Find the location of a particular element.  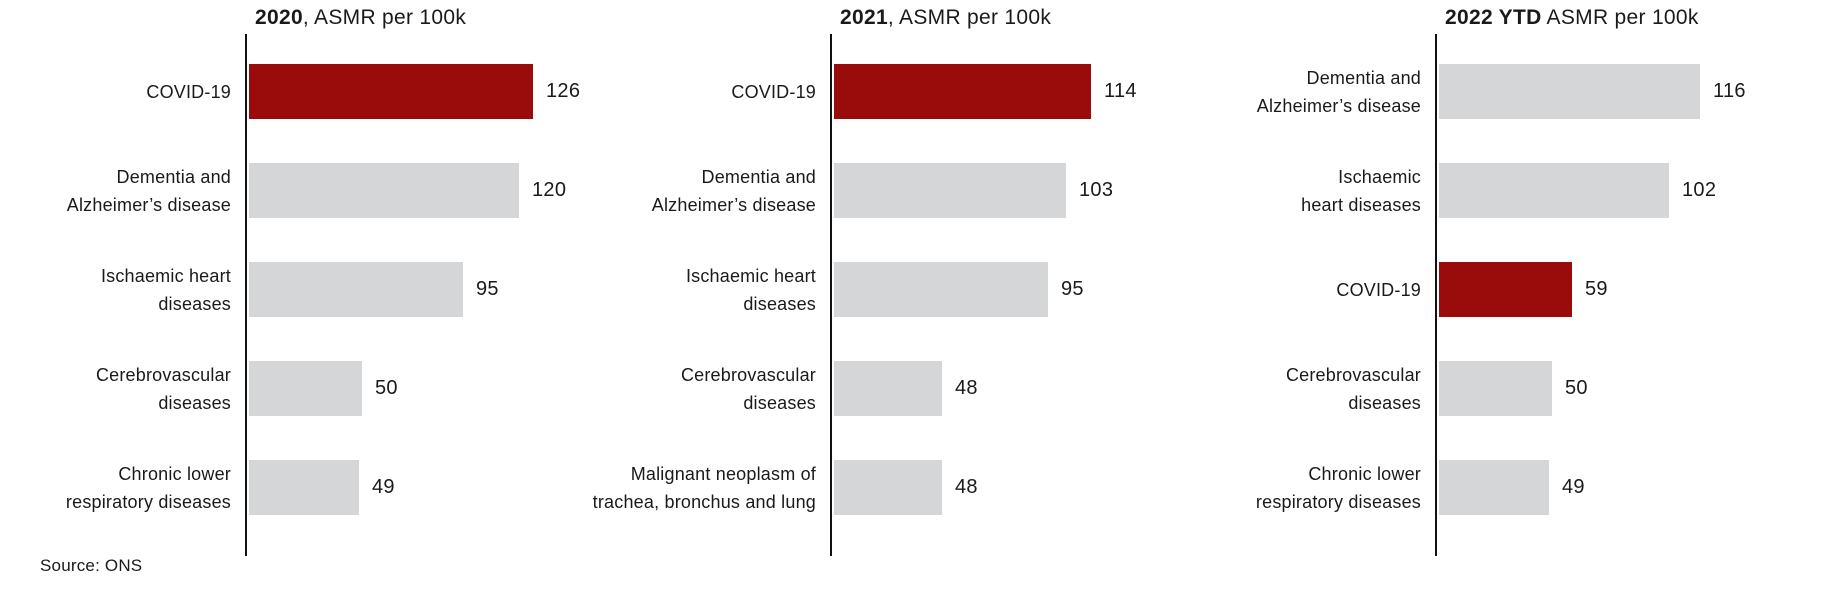

source-note: Source: ONS is located at coordinates (91, 565).